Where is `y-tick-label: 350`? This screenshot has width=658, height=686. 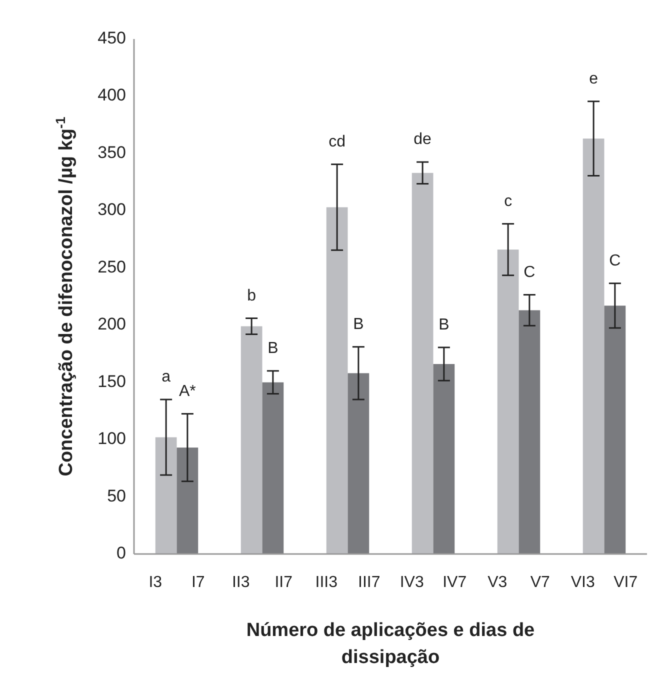 y-tick-label: 350 is located at coordinates (112, 152).